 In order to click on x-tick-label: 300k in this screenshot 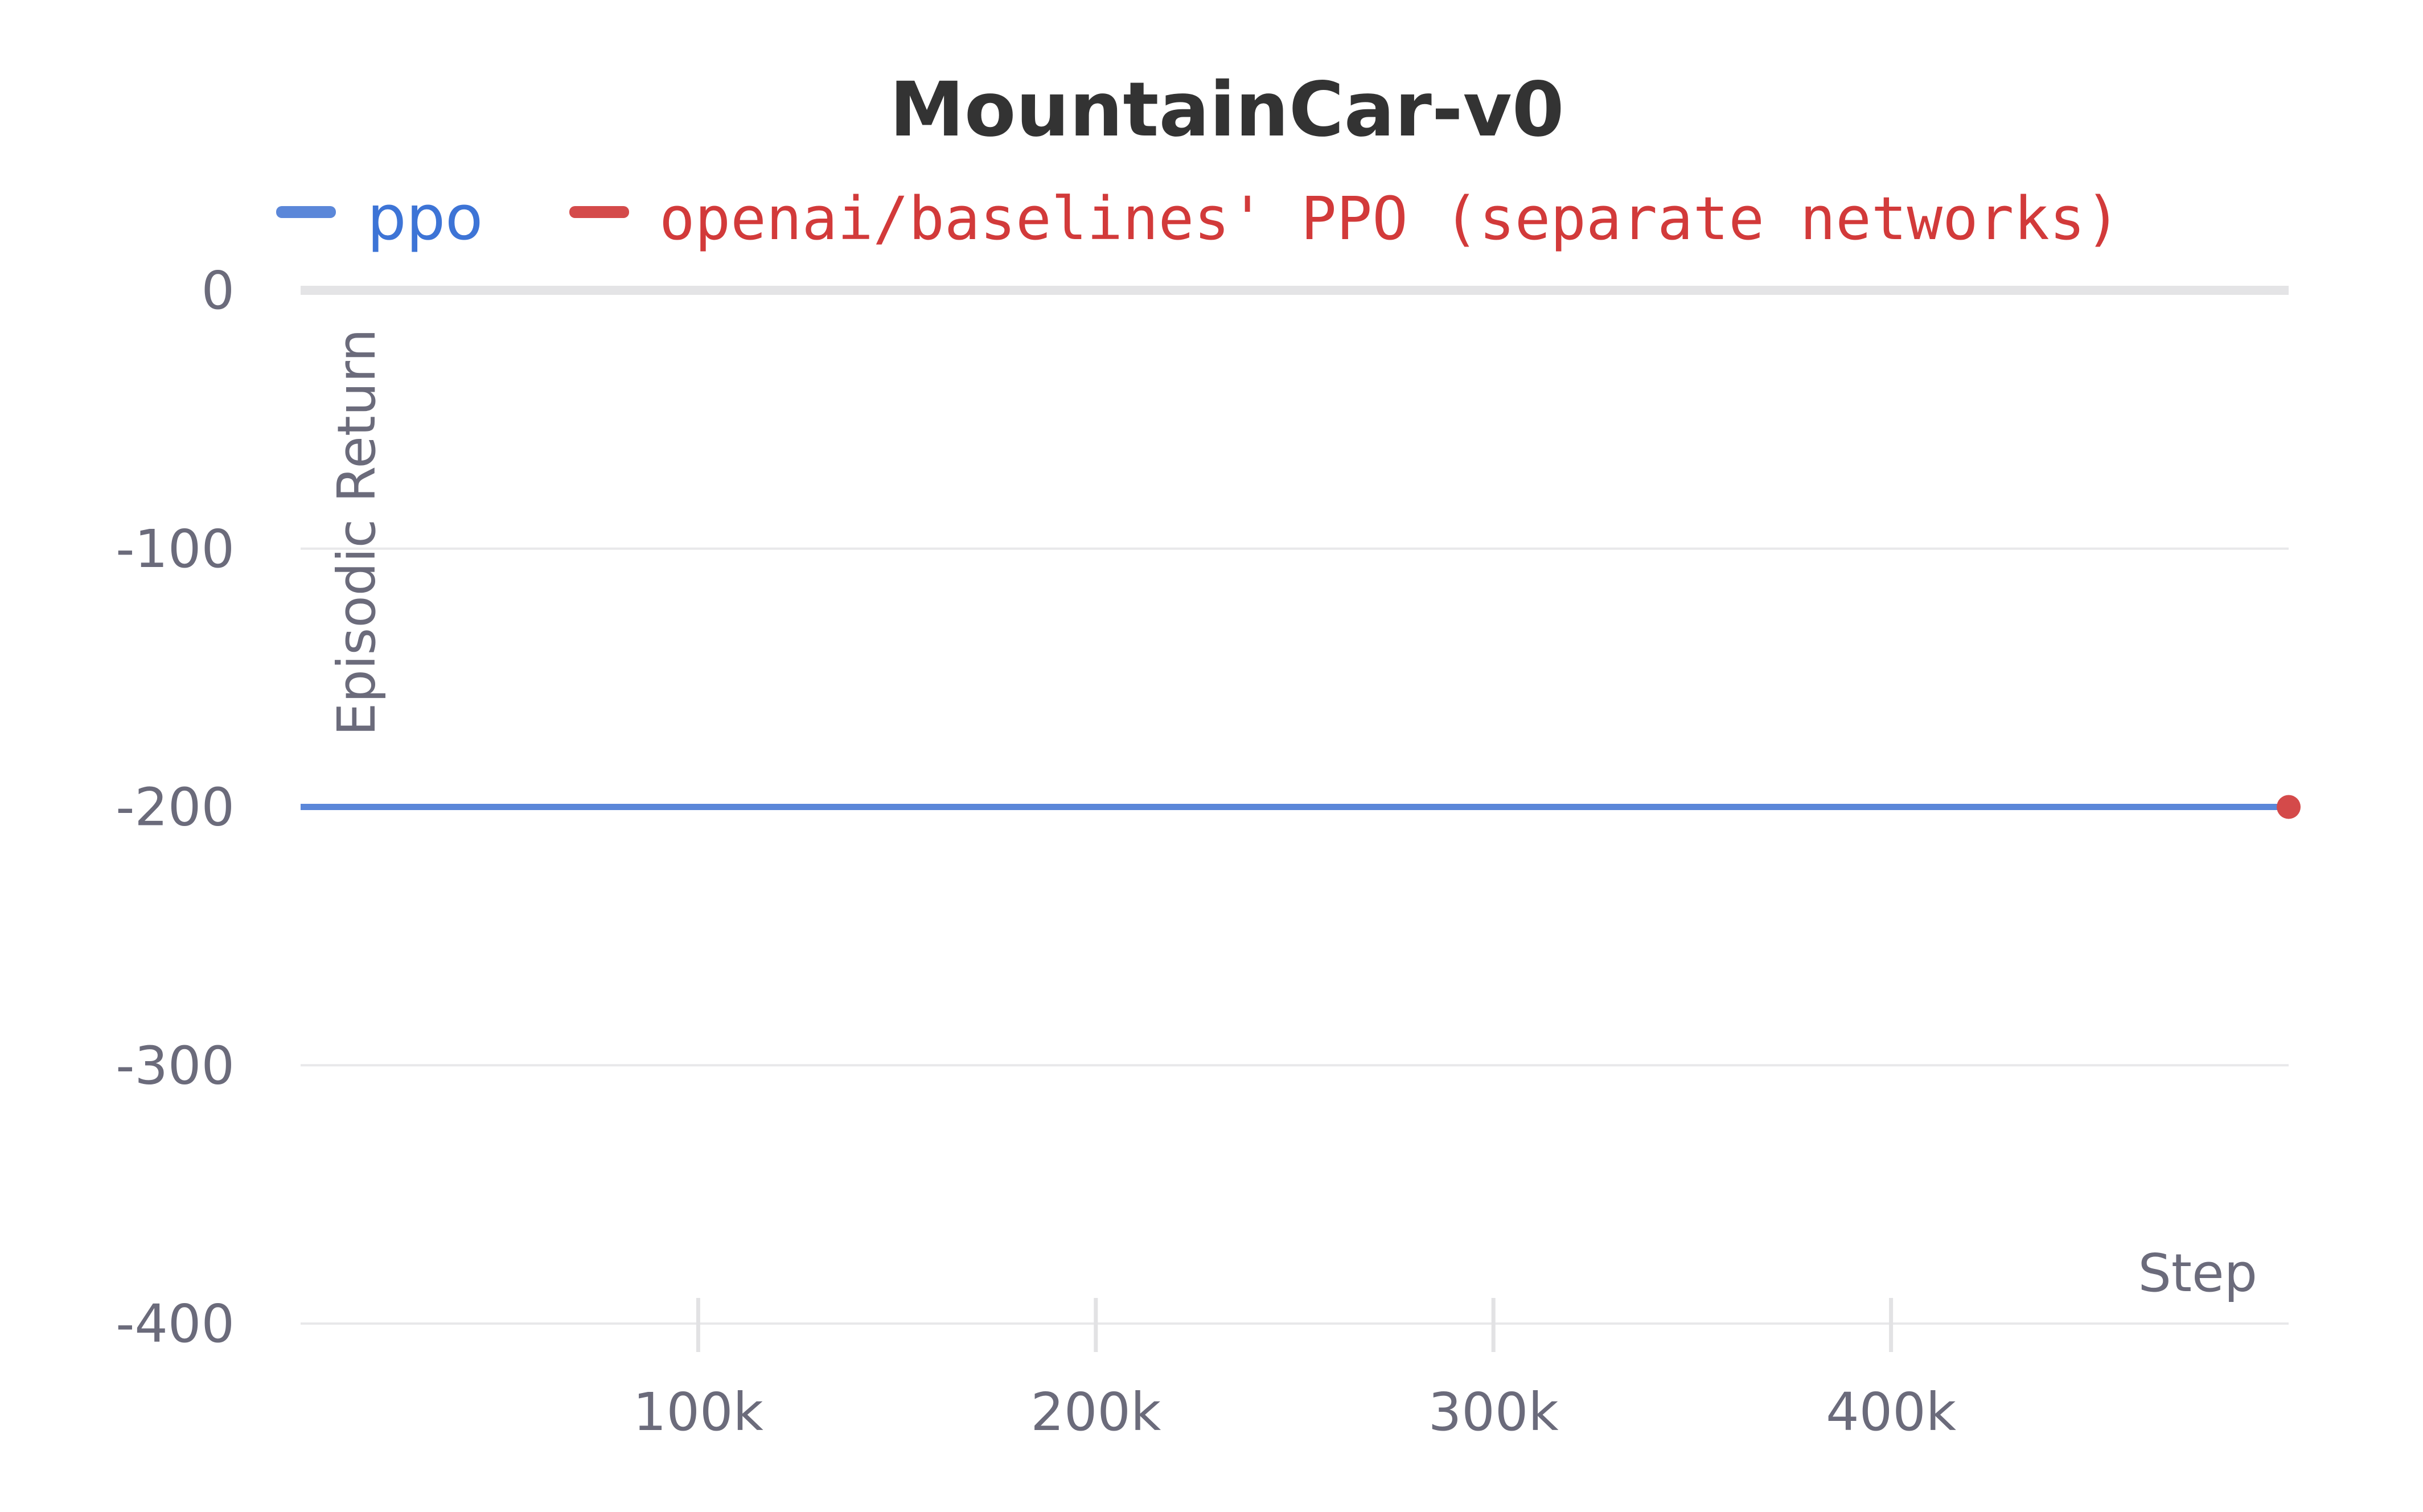, I will do `click(1493, 1412)`.